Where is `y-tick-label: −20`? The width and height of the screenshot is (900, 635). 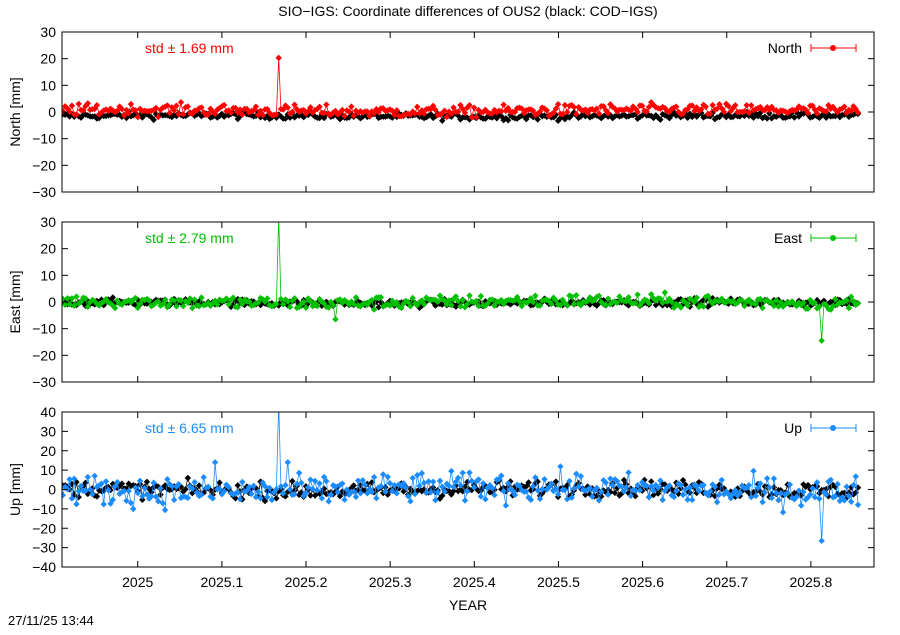 y-tick-label: −20 is located at coordinates (44, 528).